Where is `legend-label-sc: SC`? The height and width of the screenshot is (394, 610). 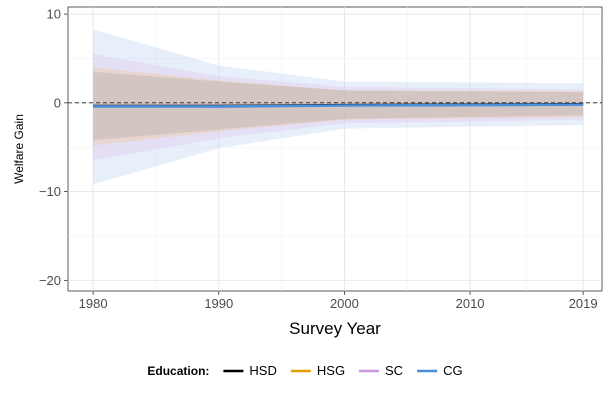 legend-label-sc: SC is located at coordinates (394, 370).